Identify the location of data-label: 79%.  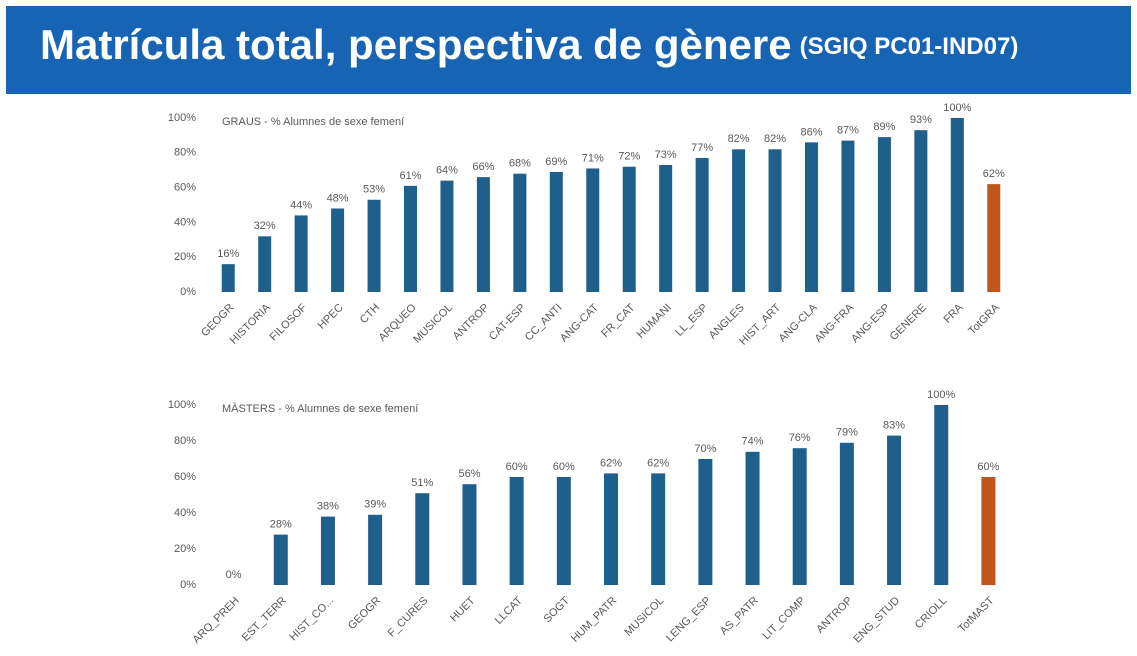
(847, 433).